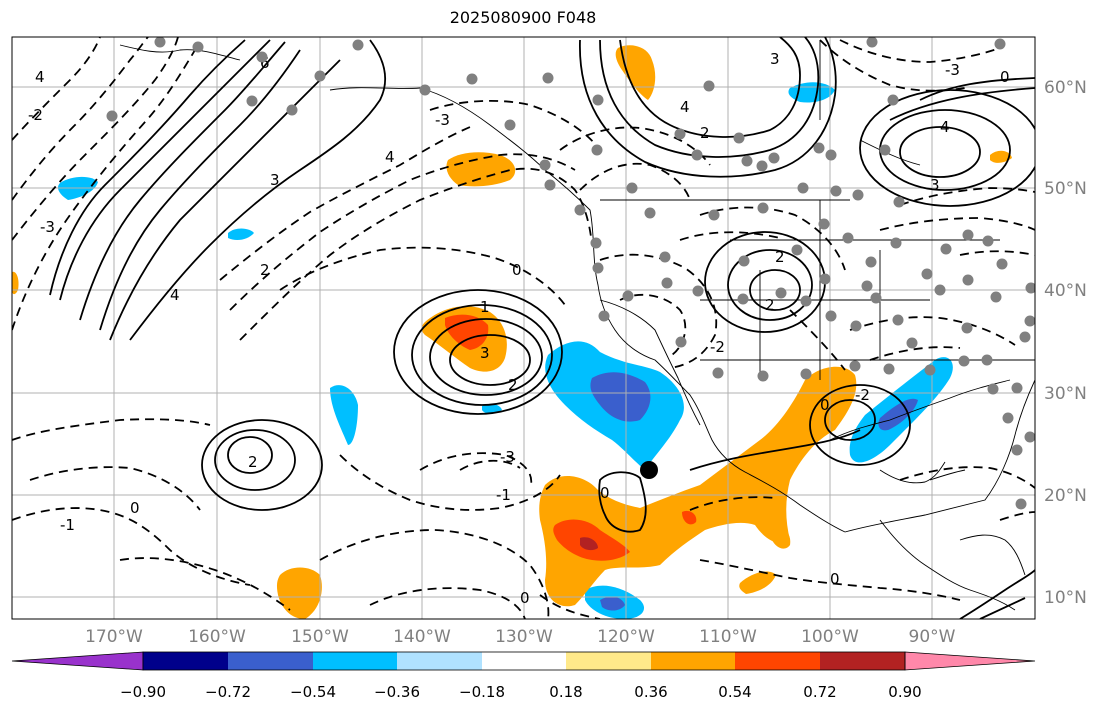  I want to click on colorbar-tick-label: 0.72, so click(820, 692).